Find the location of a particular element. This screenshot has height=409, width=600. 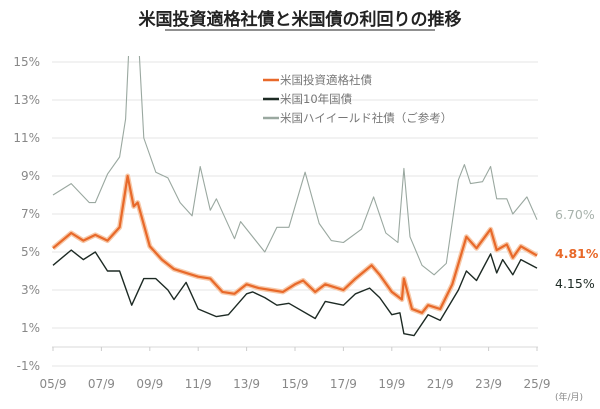

y-axis: -1% 1% 3% 5% 7% 9% 11% 13% 15% is located at coordinates (26, 214).